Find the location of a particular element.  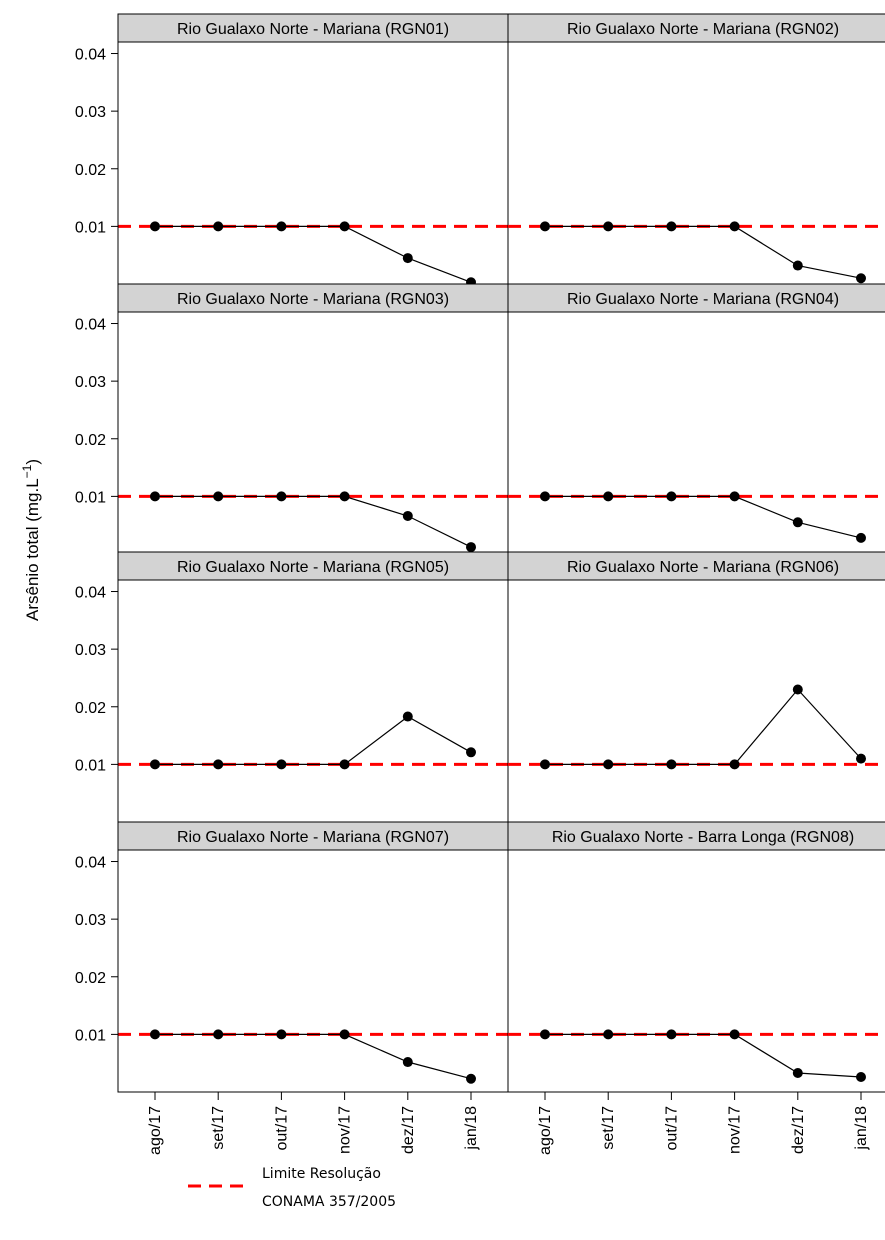

panel-2: Rio Gualaxo Norte - Mariana (RGN02) is located at coordinates (696, 149).